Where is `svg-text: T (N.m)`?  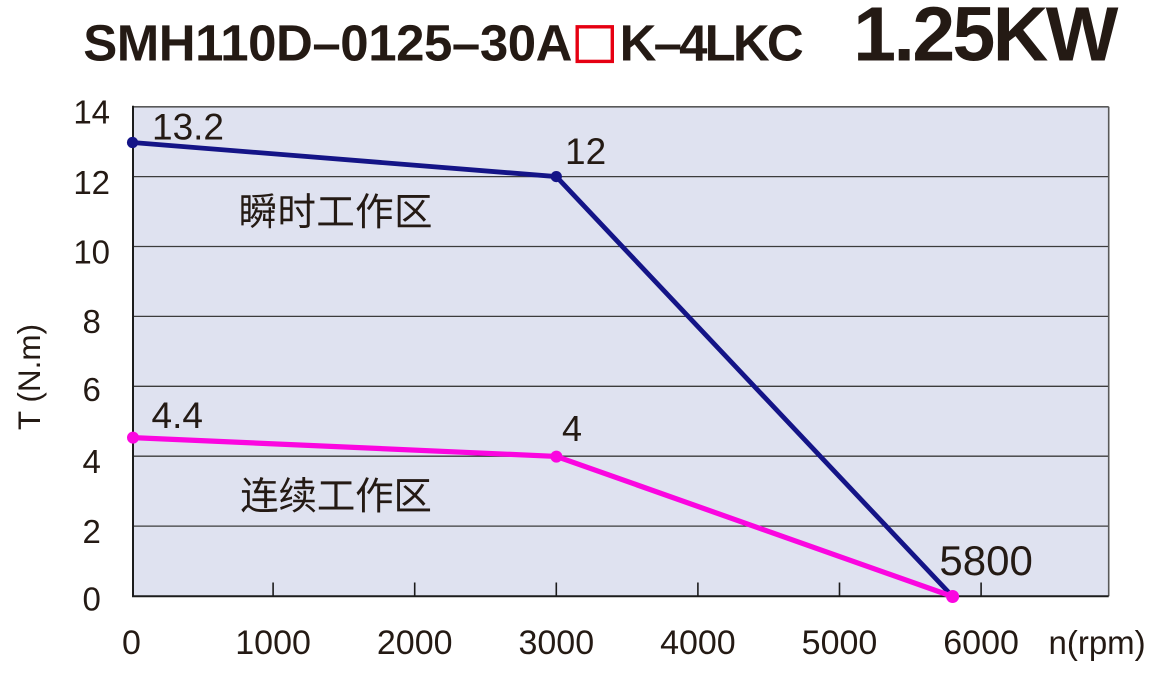 svg-text: T (N.m) is located at coordinates (29, 377).